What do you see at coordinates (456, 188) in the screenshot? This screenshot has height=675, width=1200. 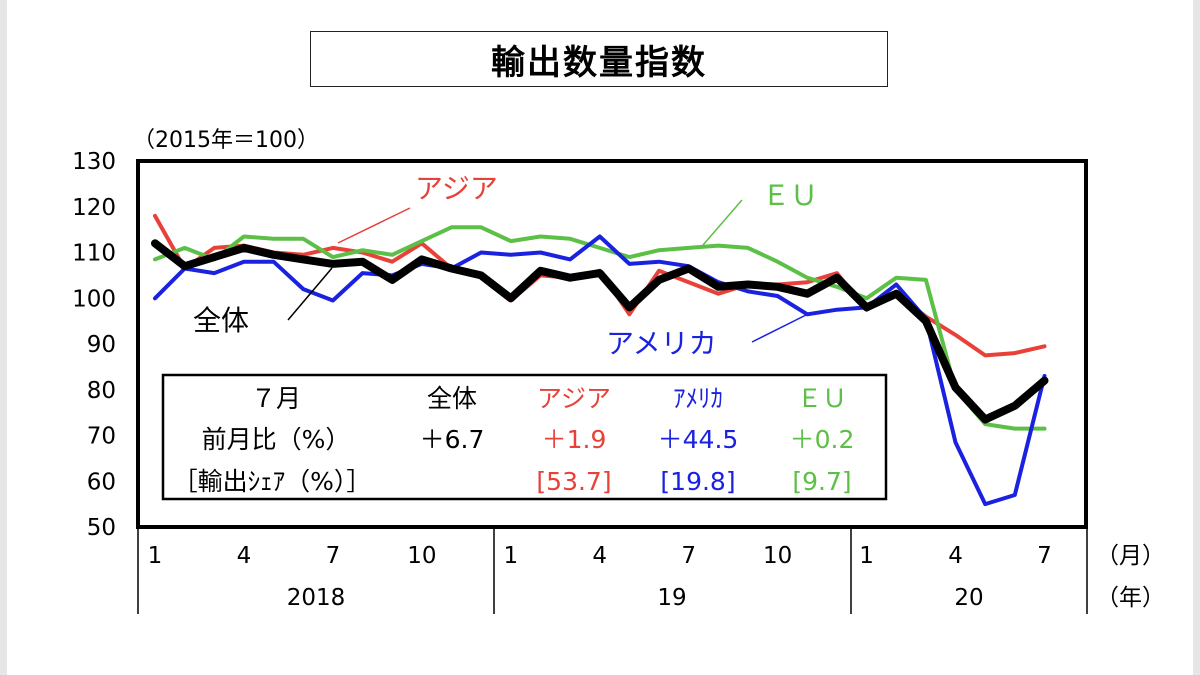 I see `annotation-label: アジア` at bounding box center [456, 188].